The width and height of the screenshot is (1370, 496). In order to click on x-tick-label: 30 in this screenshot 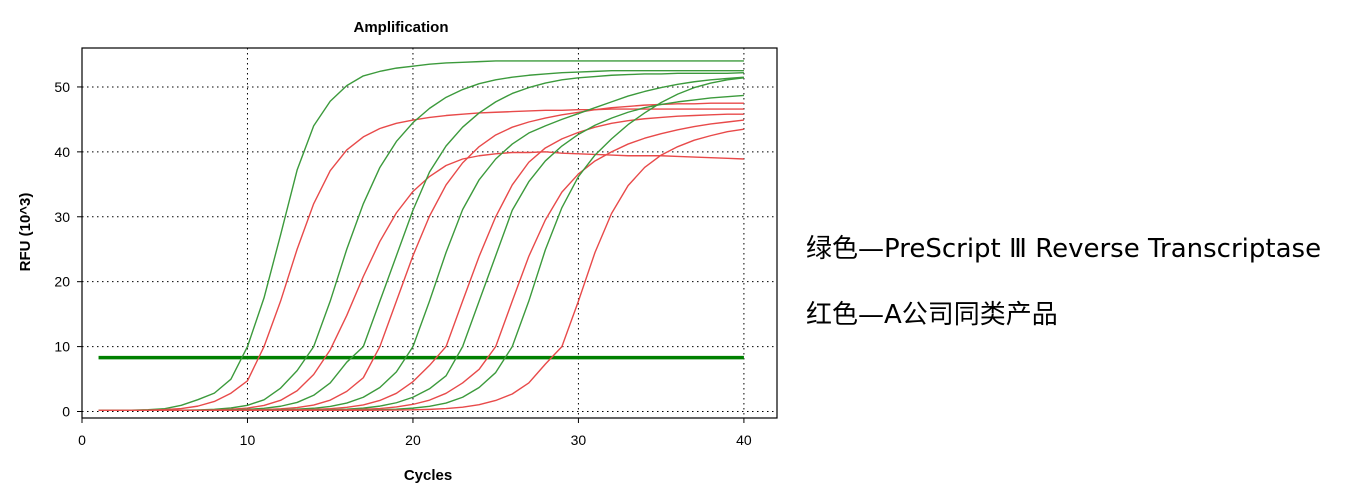, I will do `click(579, 440)`.